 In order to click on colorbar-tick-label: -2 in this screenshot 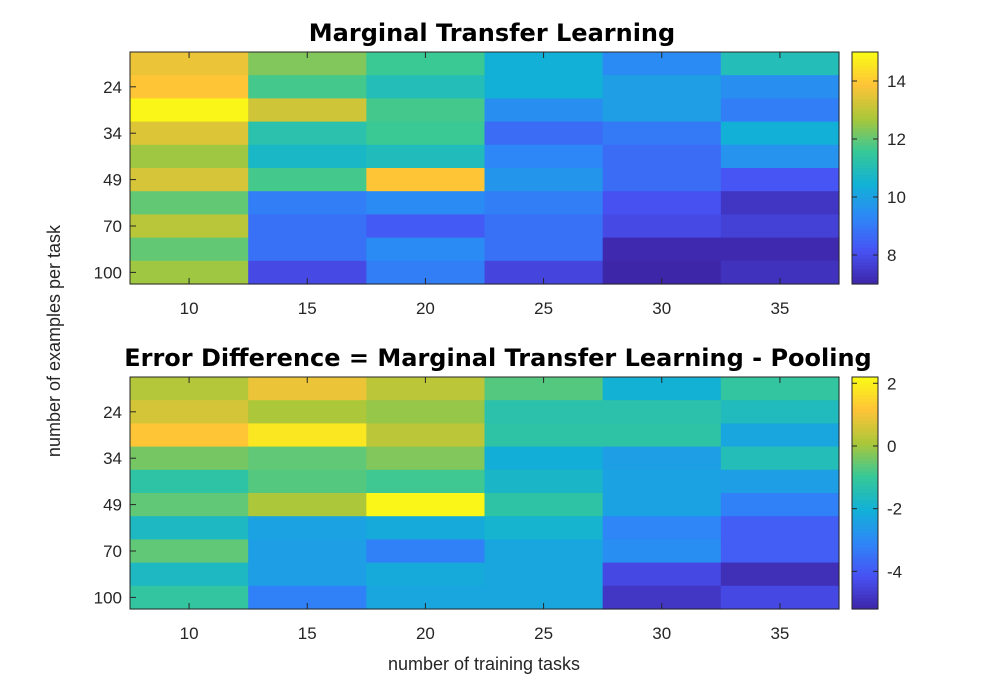, I will do `click(894, 509)`.